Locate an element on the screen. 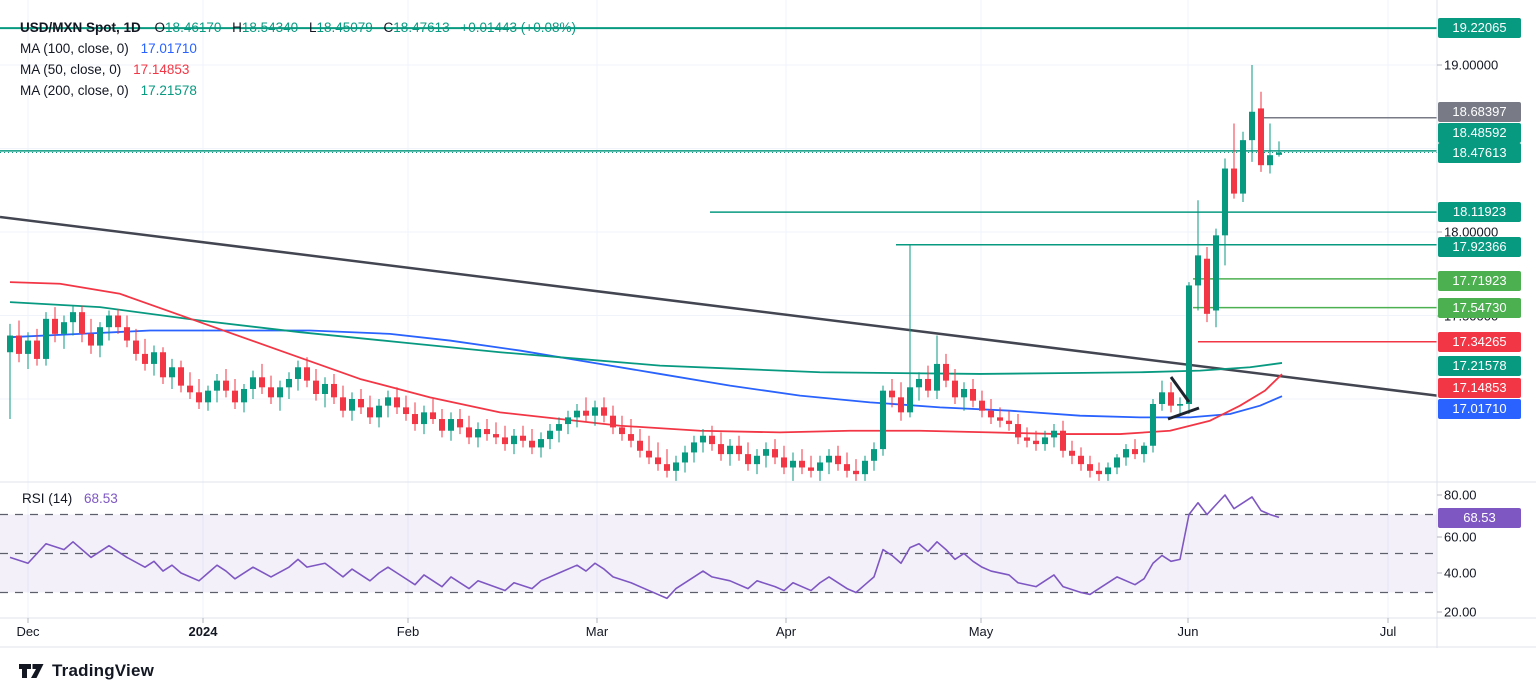 The height and width of the screenshot is (693, 1536). footer: TradingView is located at coordinates (86, 671).